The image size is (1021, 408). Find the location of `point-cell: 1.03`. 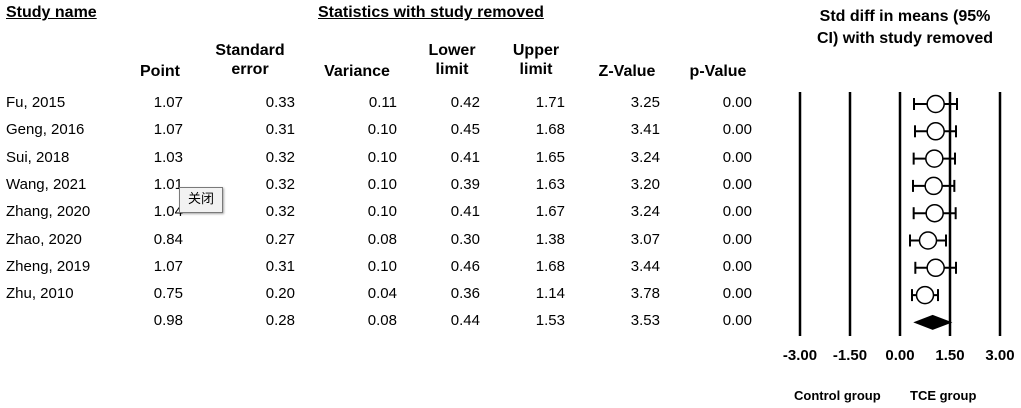

point-cell: 1.03 is located at coordinates (168, 157).